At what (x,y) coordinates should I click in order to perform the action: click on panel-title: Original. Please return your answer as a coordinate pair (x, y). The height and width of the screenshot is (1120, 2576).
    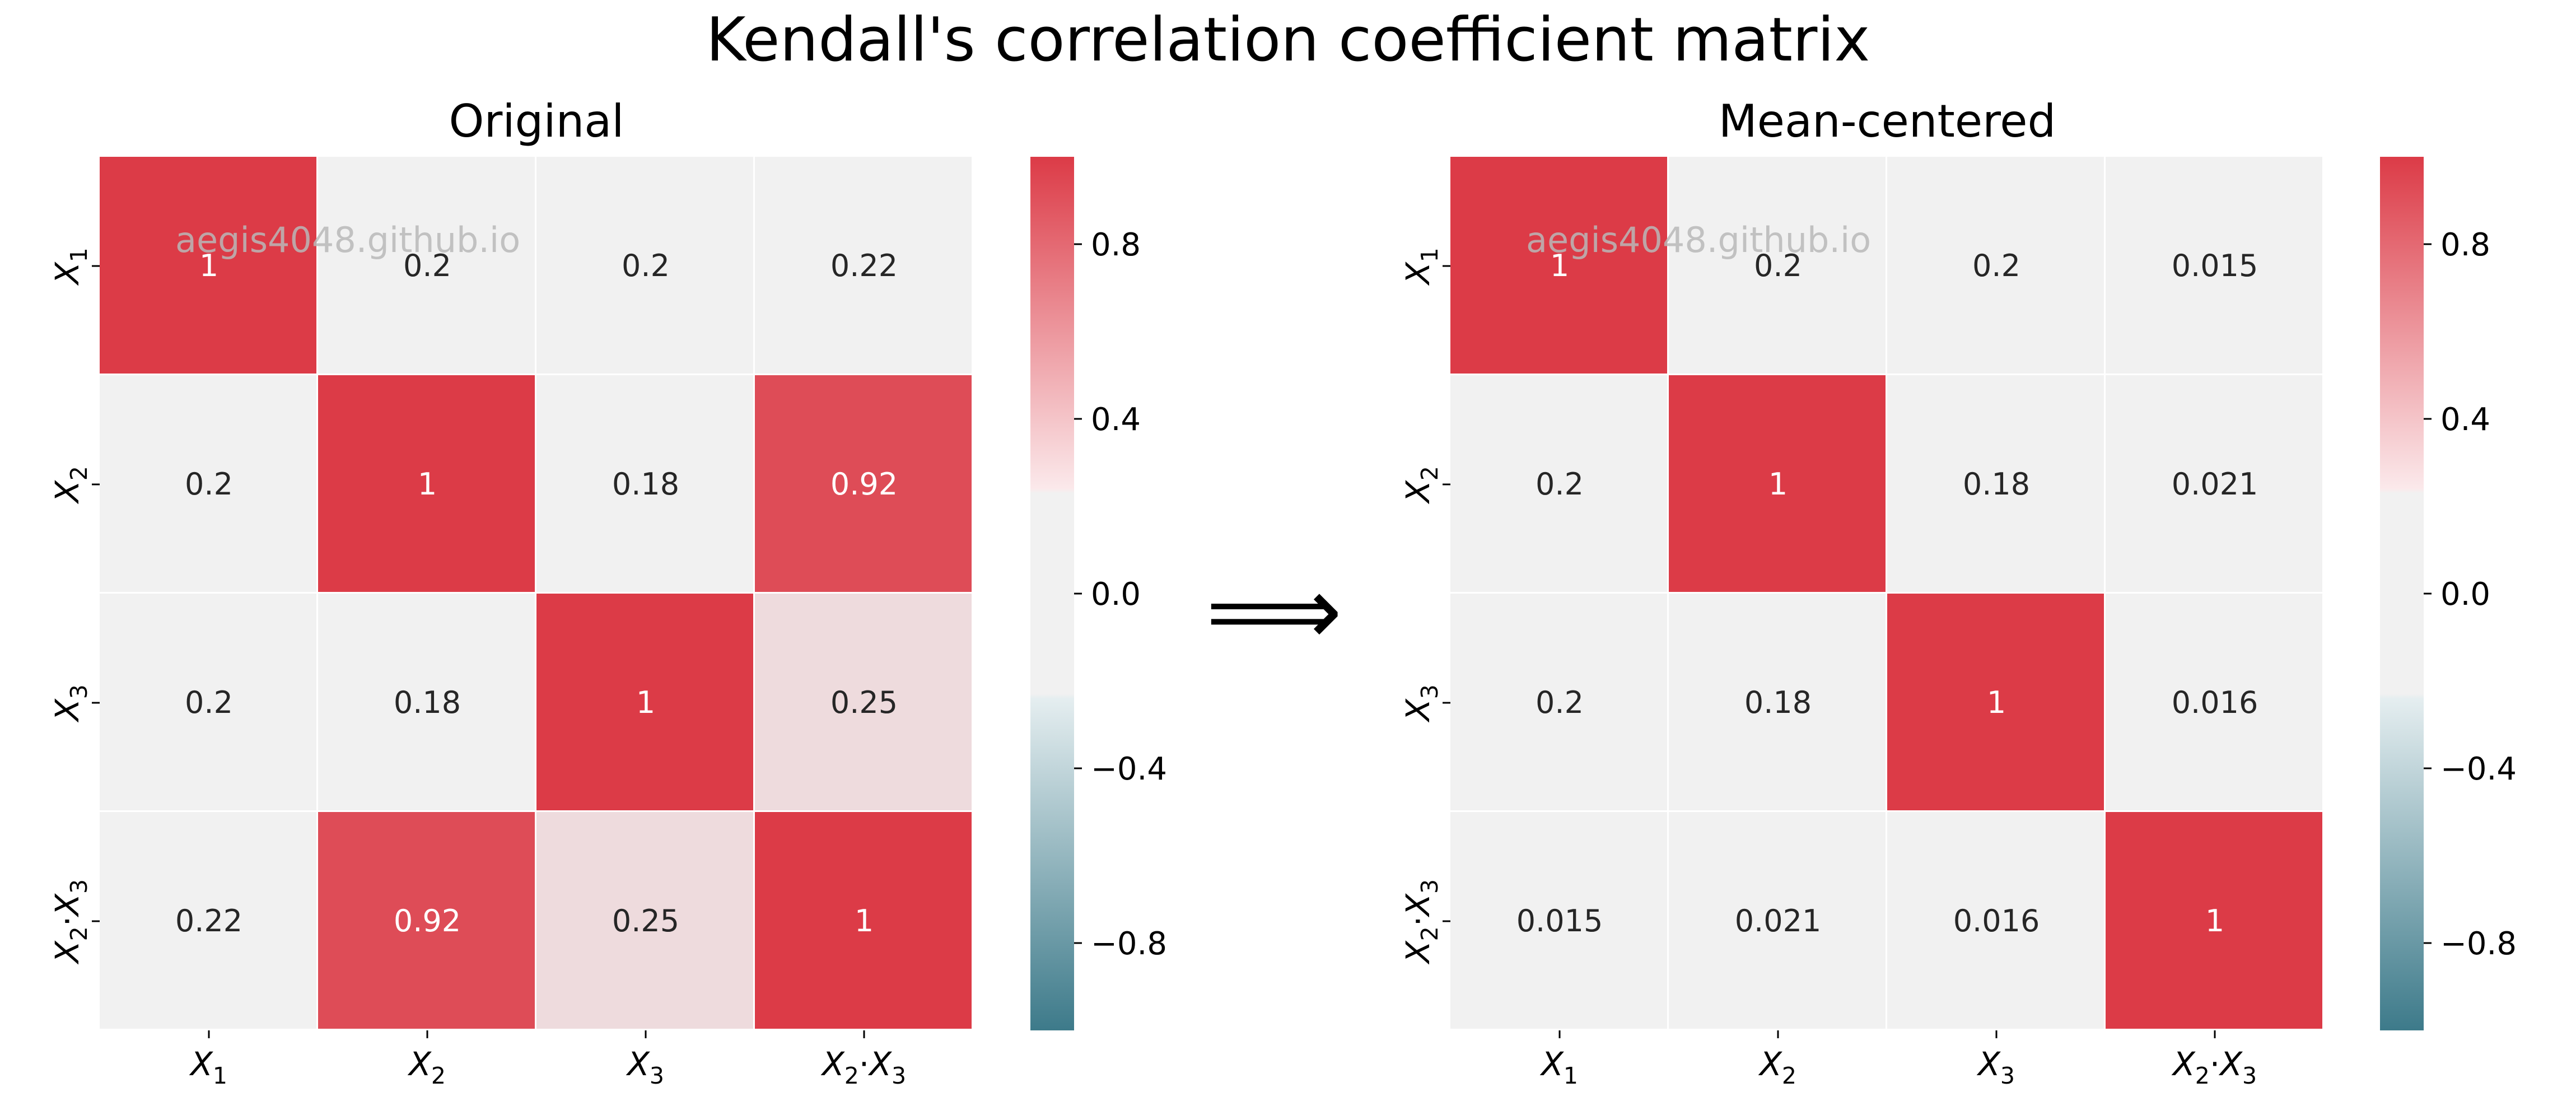
    Looking at the image, I should click on (537, 121).